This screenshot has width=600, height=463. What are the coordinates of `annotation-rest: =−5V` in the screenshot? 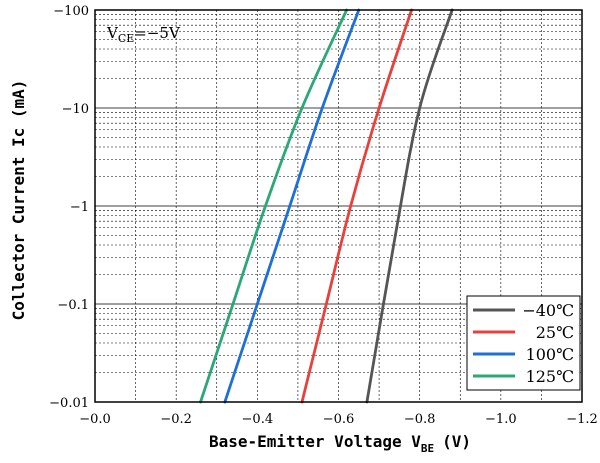 It's located at (157, 33).